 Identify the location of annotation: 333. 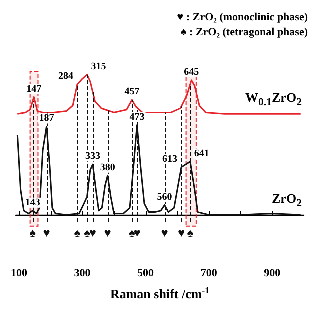
(92, 156).